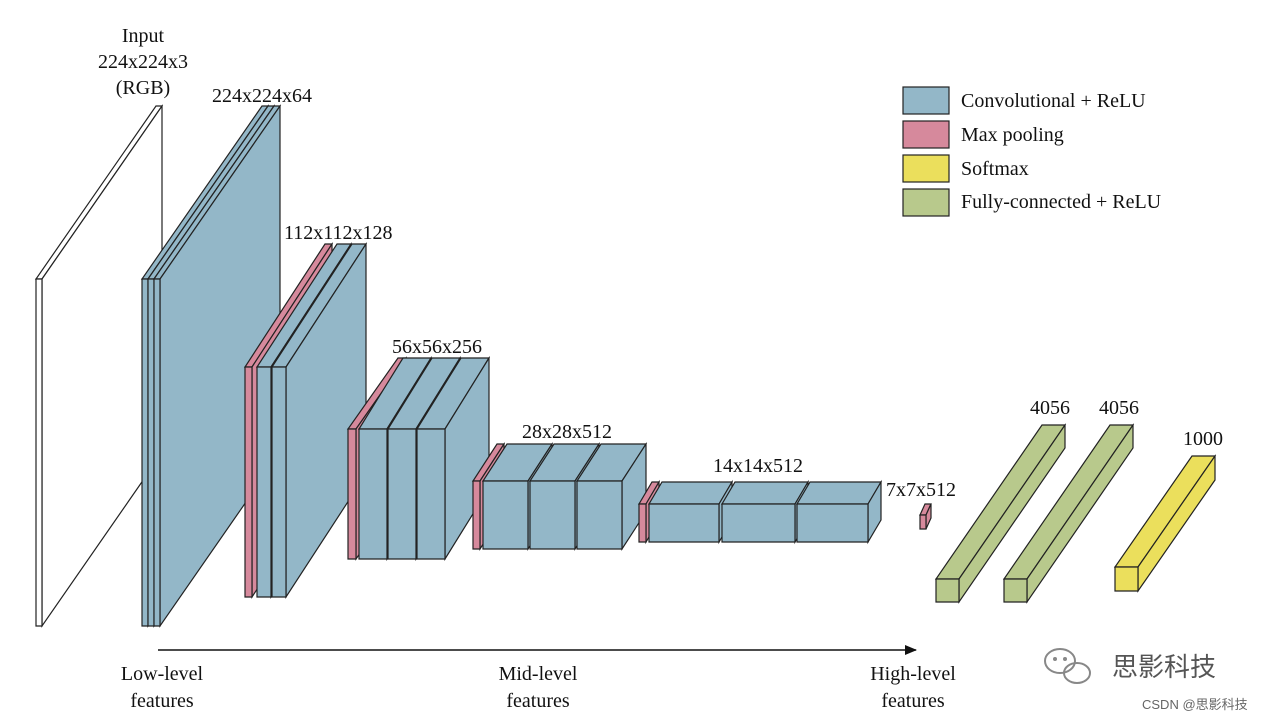  I want to click on fc2-front-face, so click(1015, 590).